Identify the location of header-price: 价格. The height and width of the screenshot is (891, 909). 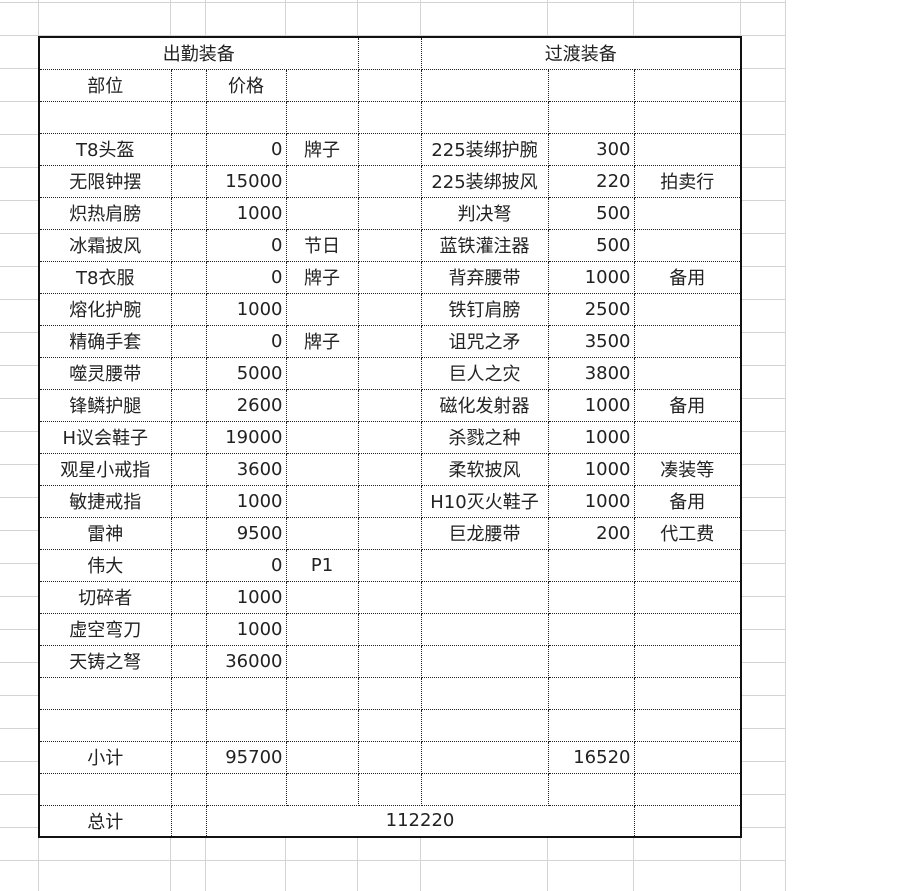
(246, 85).